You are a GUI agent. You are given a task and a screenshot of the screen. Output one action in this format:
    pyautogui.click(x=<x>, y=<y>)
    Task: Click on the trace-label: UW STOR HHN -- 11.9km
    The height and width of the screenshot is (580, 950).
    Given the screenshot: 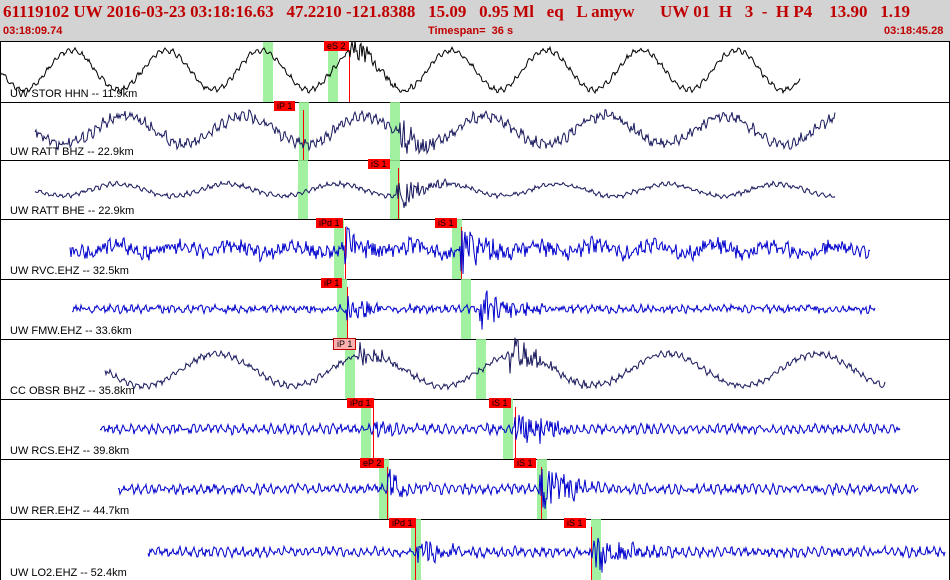 What is the action you would take?
    pyautogui.click(x=74, y=94)
    